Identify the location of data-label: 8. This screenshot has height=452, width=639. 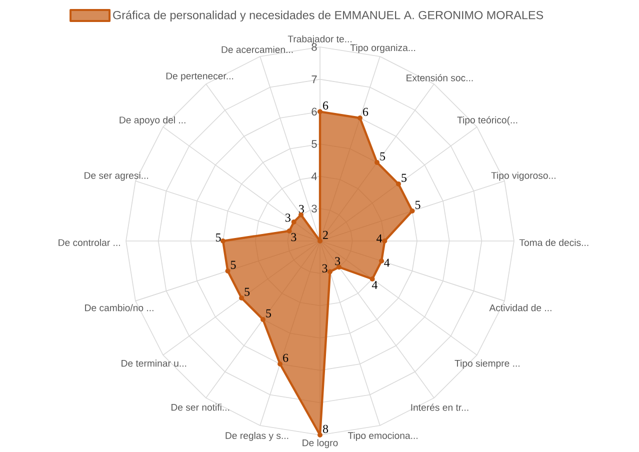
(325, 428).